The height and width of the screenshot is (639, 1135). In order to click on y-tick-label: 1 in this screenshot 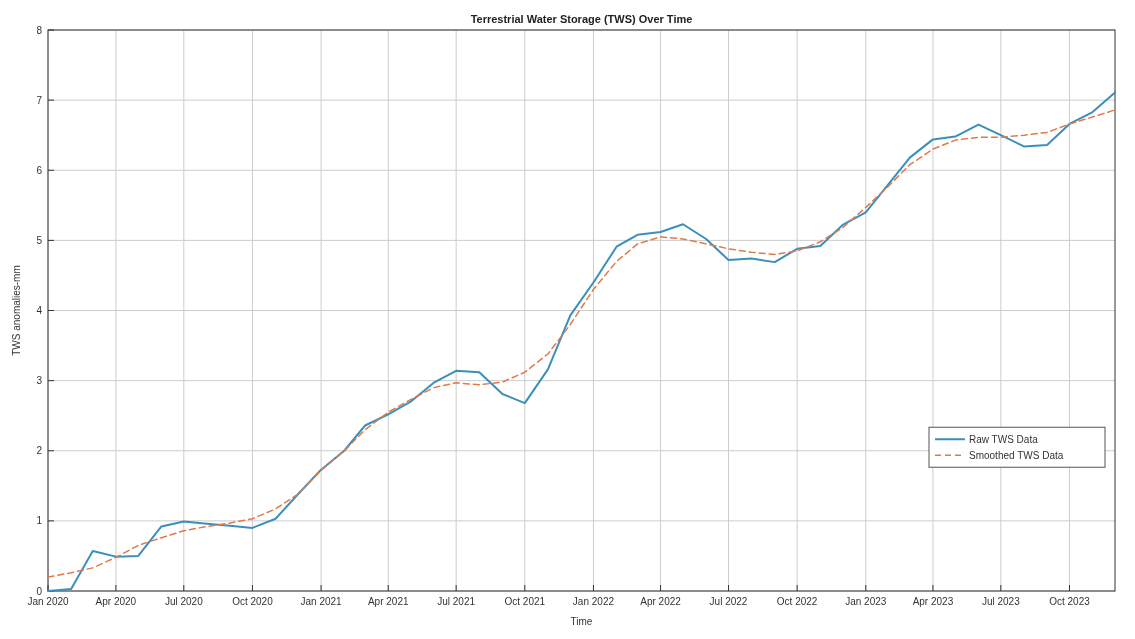, I will do `click(39, 521)`.